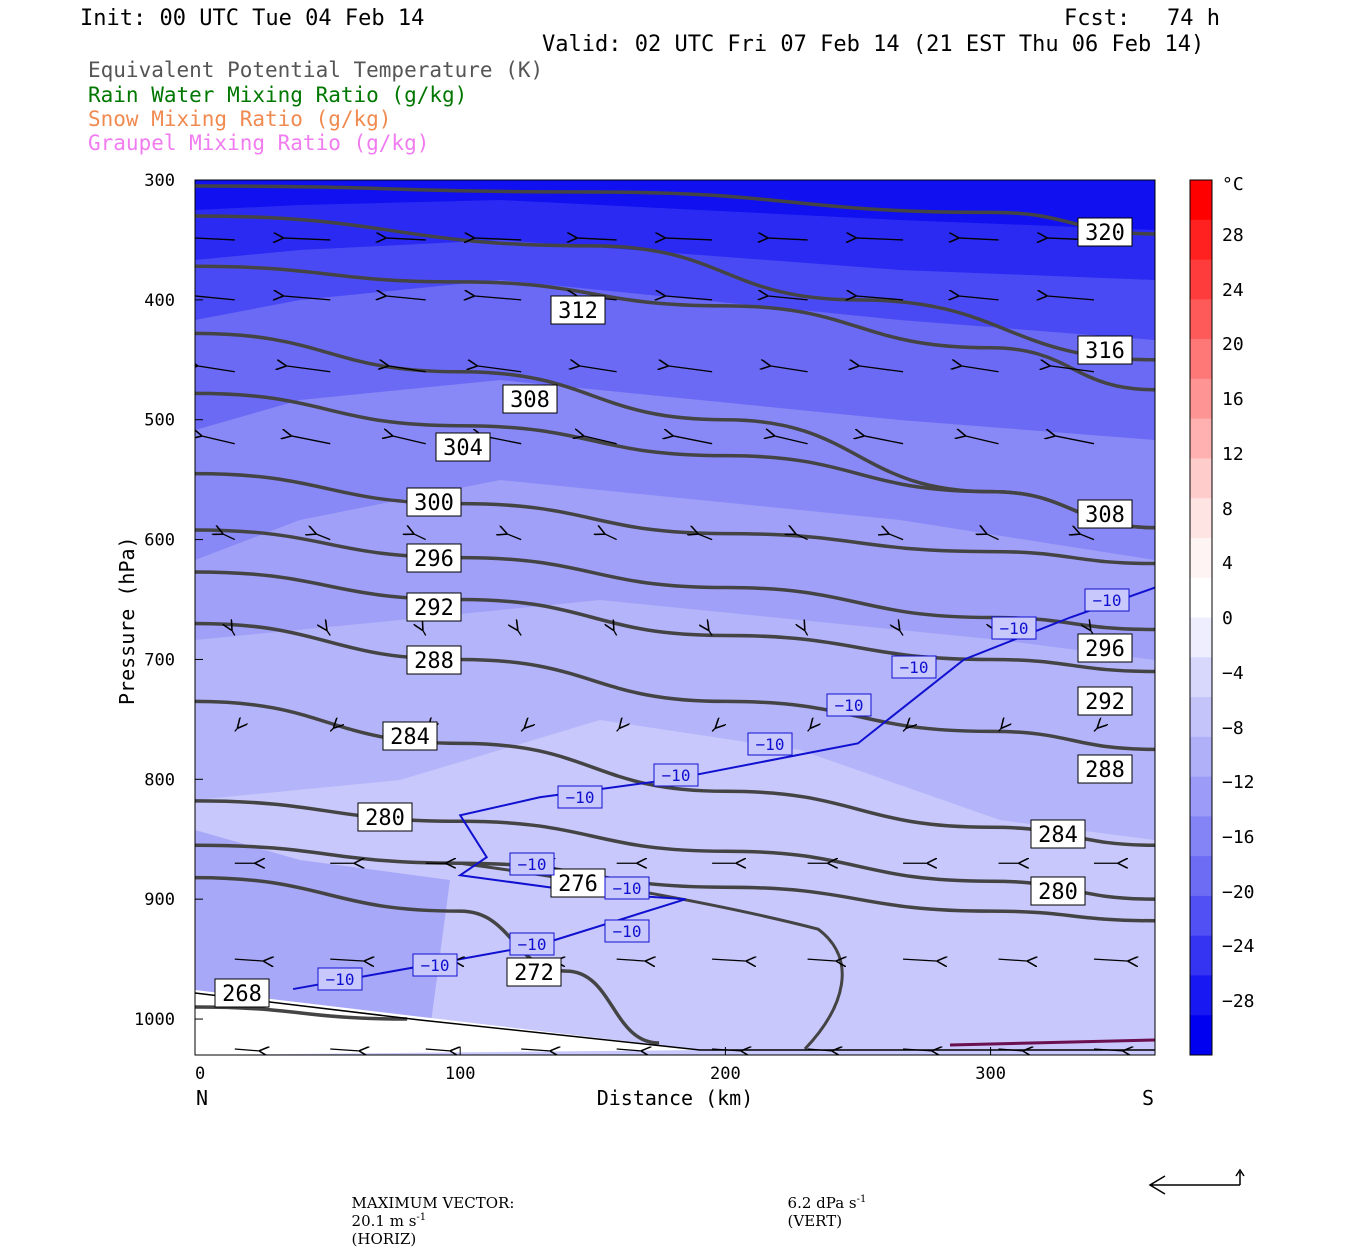 Image resolution: width=1350 pixels, height=1248 pixels. I want to click on x-tick-label: 100, so click(460, 1074).